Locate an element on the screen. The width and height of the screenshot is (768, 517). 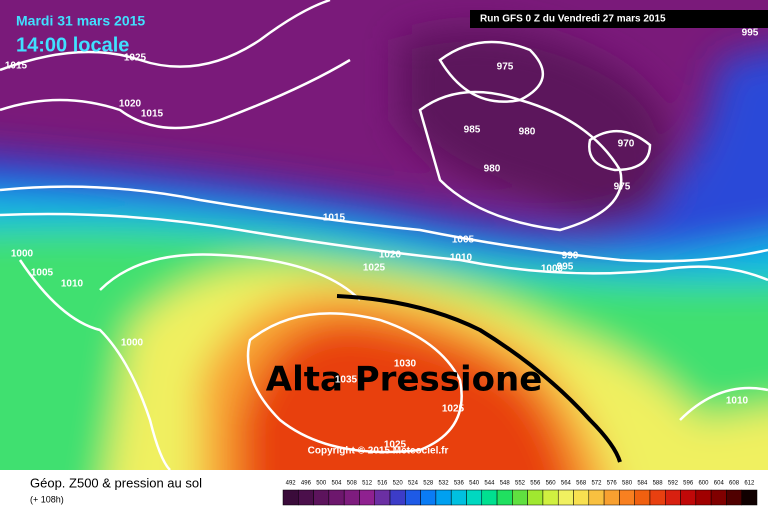
time: 14:00 locale is located at coordinates (72, 45).